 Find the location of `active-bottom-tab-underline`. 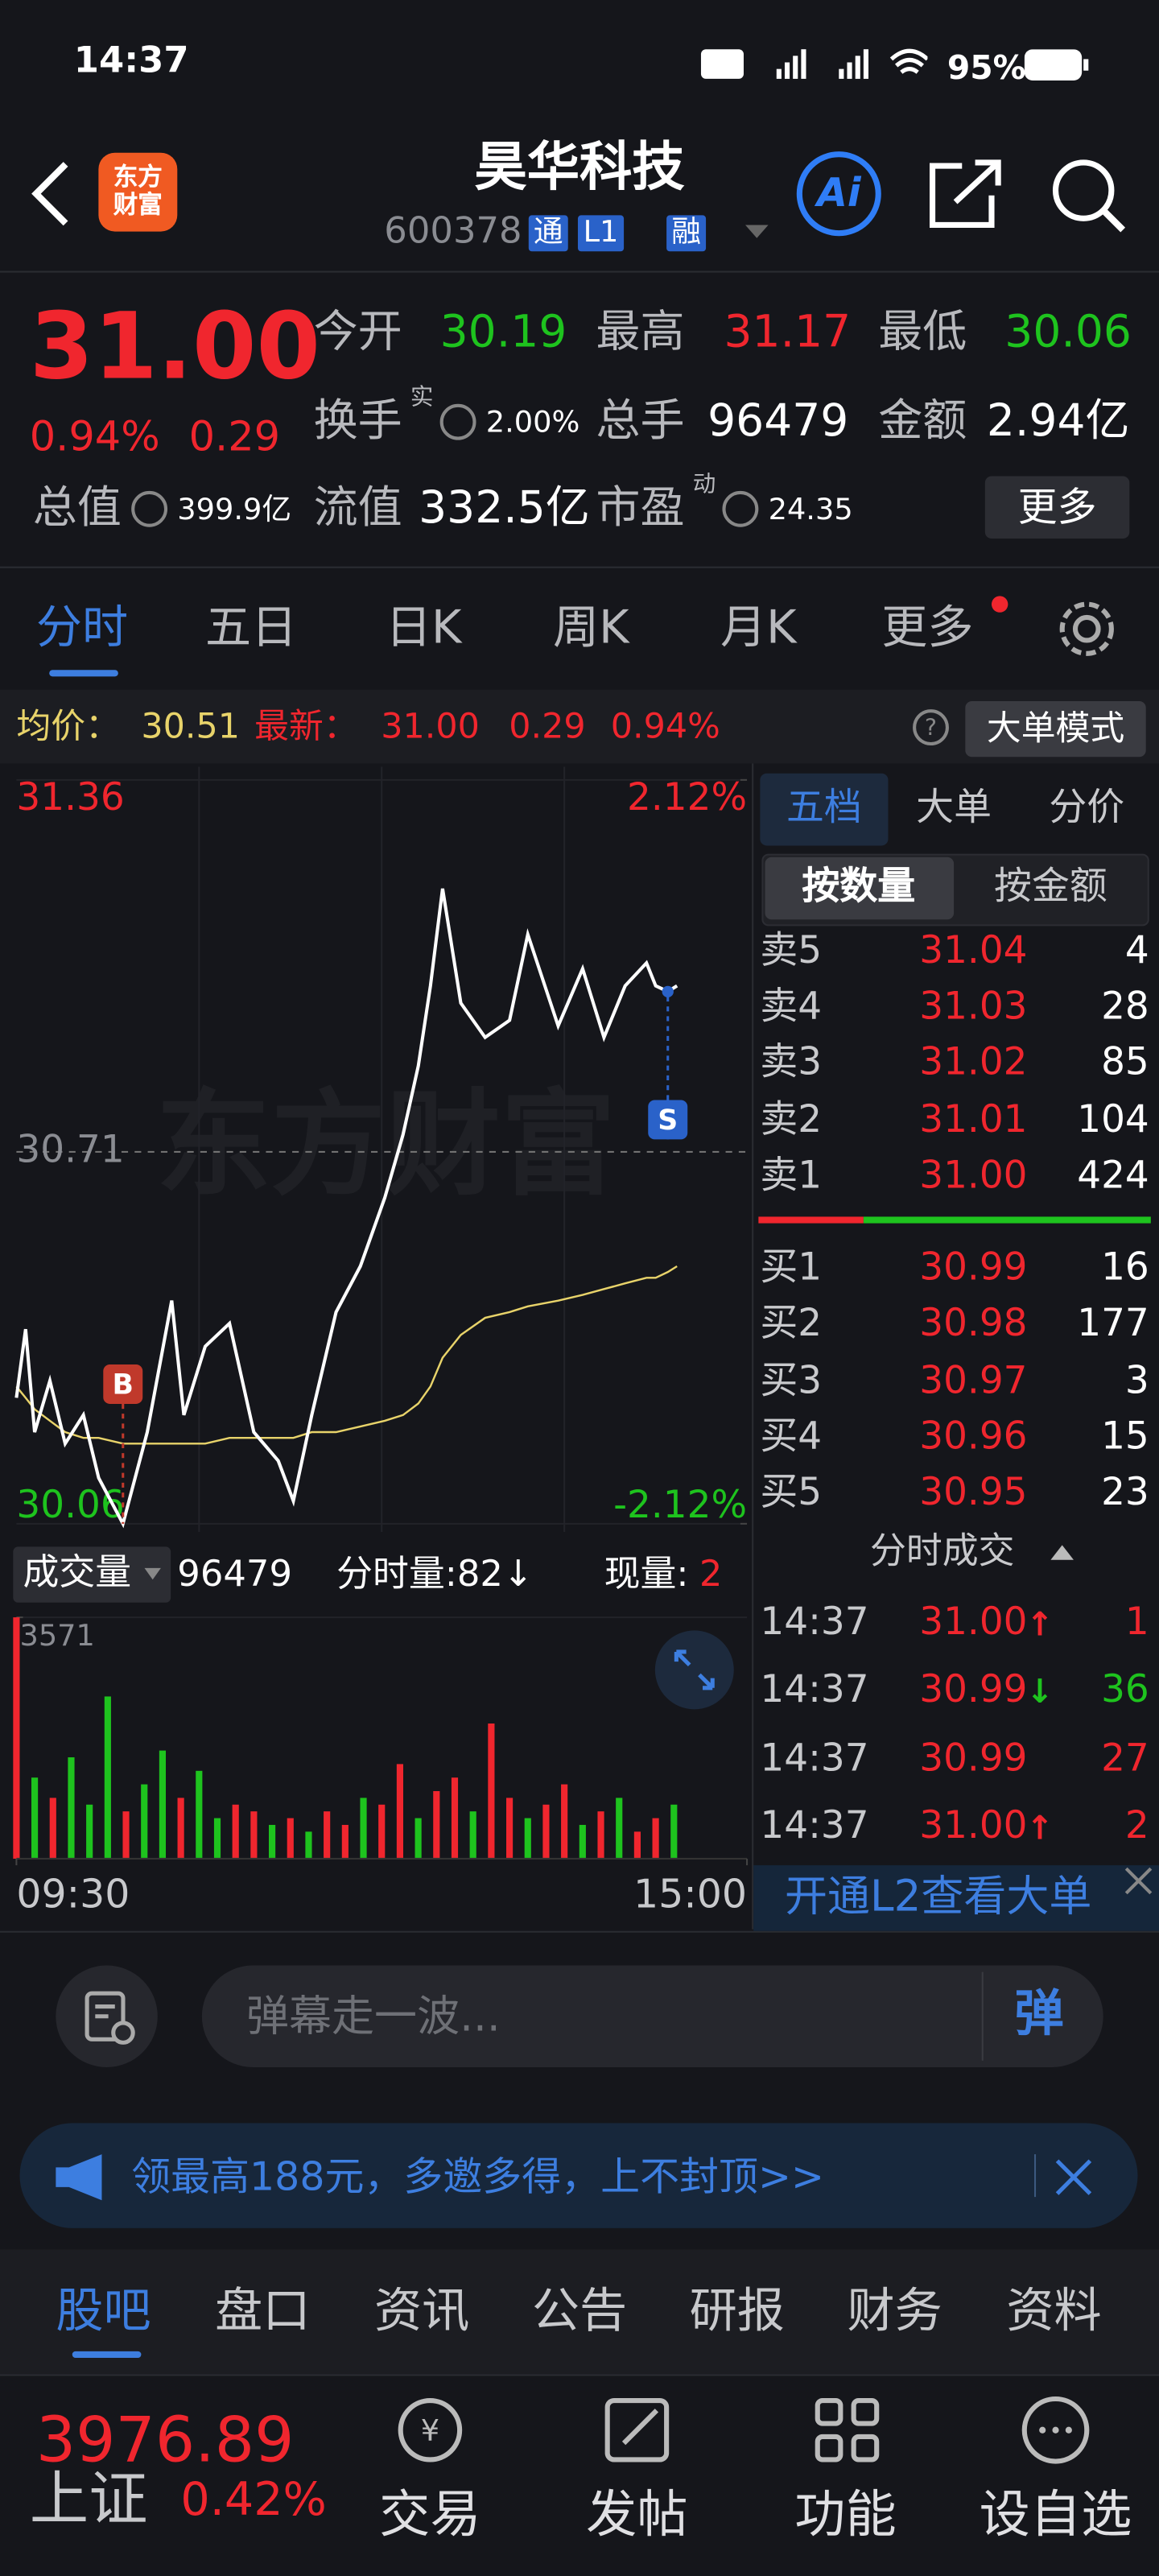

active-bottom-tab-underline is located at coordinates (107, 2355).